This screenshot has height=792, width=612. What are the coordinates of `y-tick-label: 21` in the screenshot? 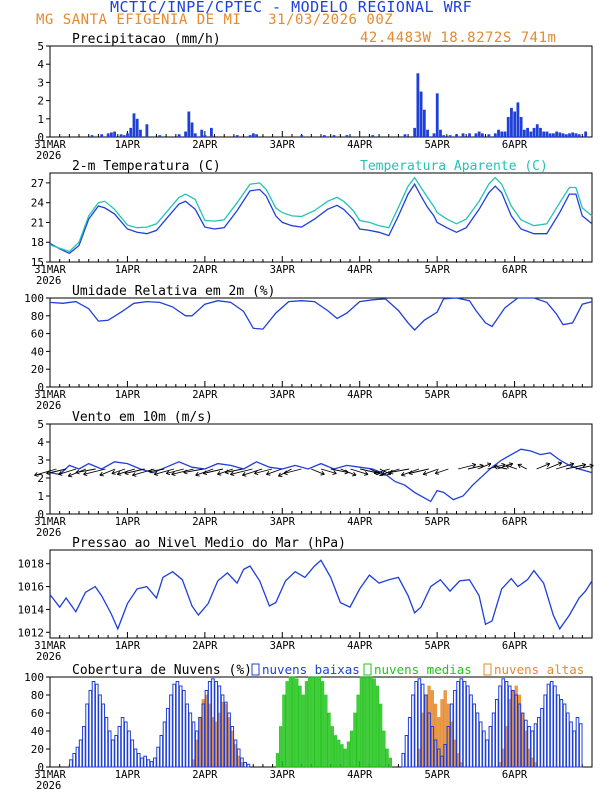 It's located at (37, 222).